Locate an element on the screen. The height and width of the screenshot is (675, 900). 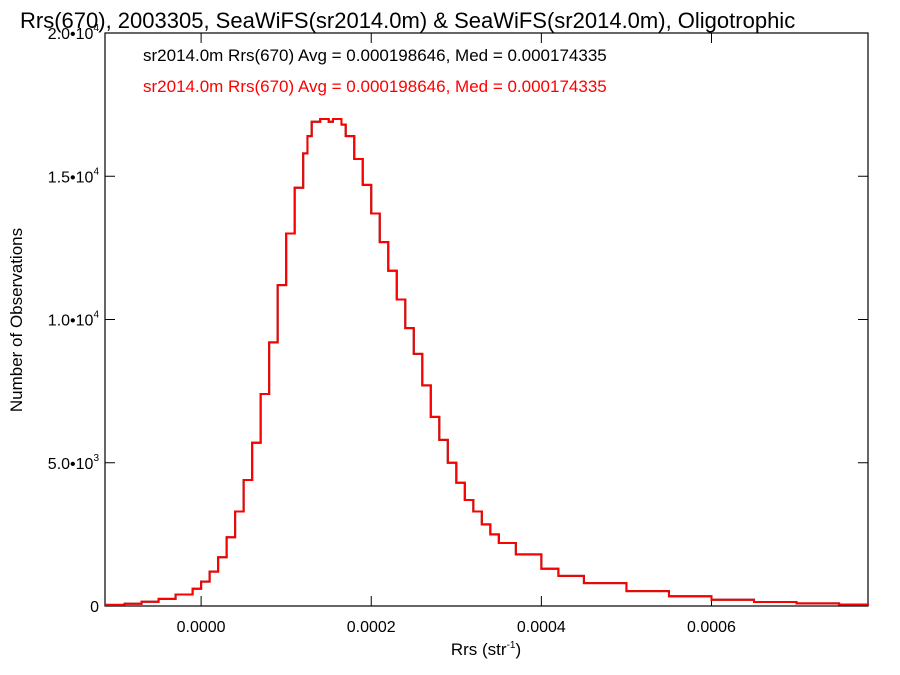
y-tick-label: 2.0•104 is located at coordinates (74, 33).